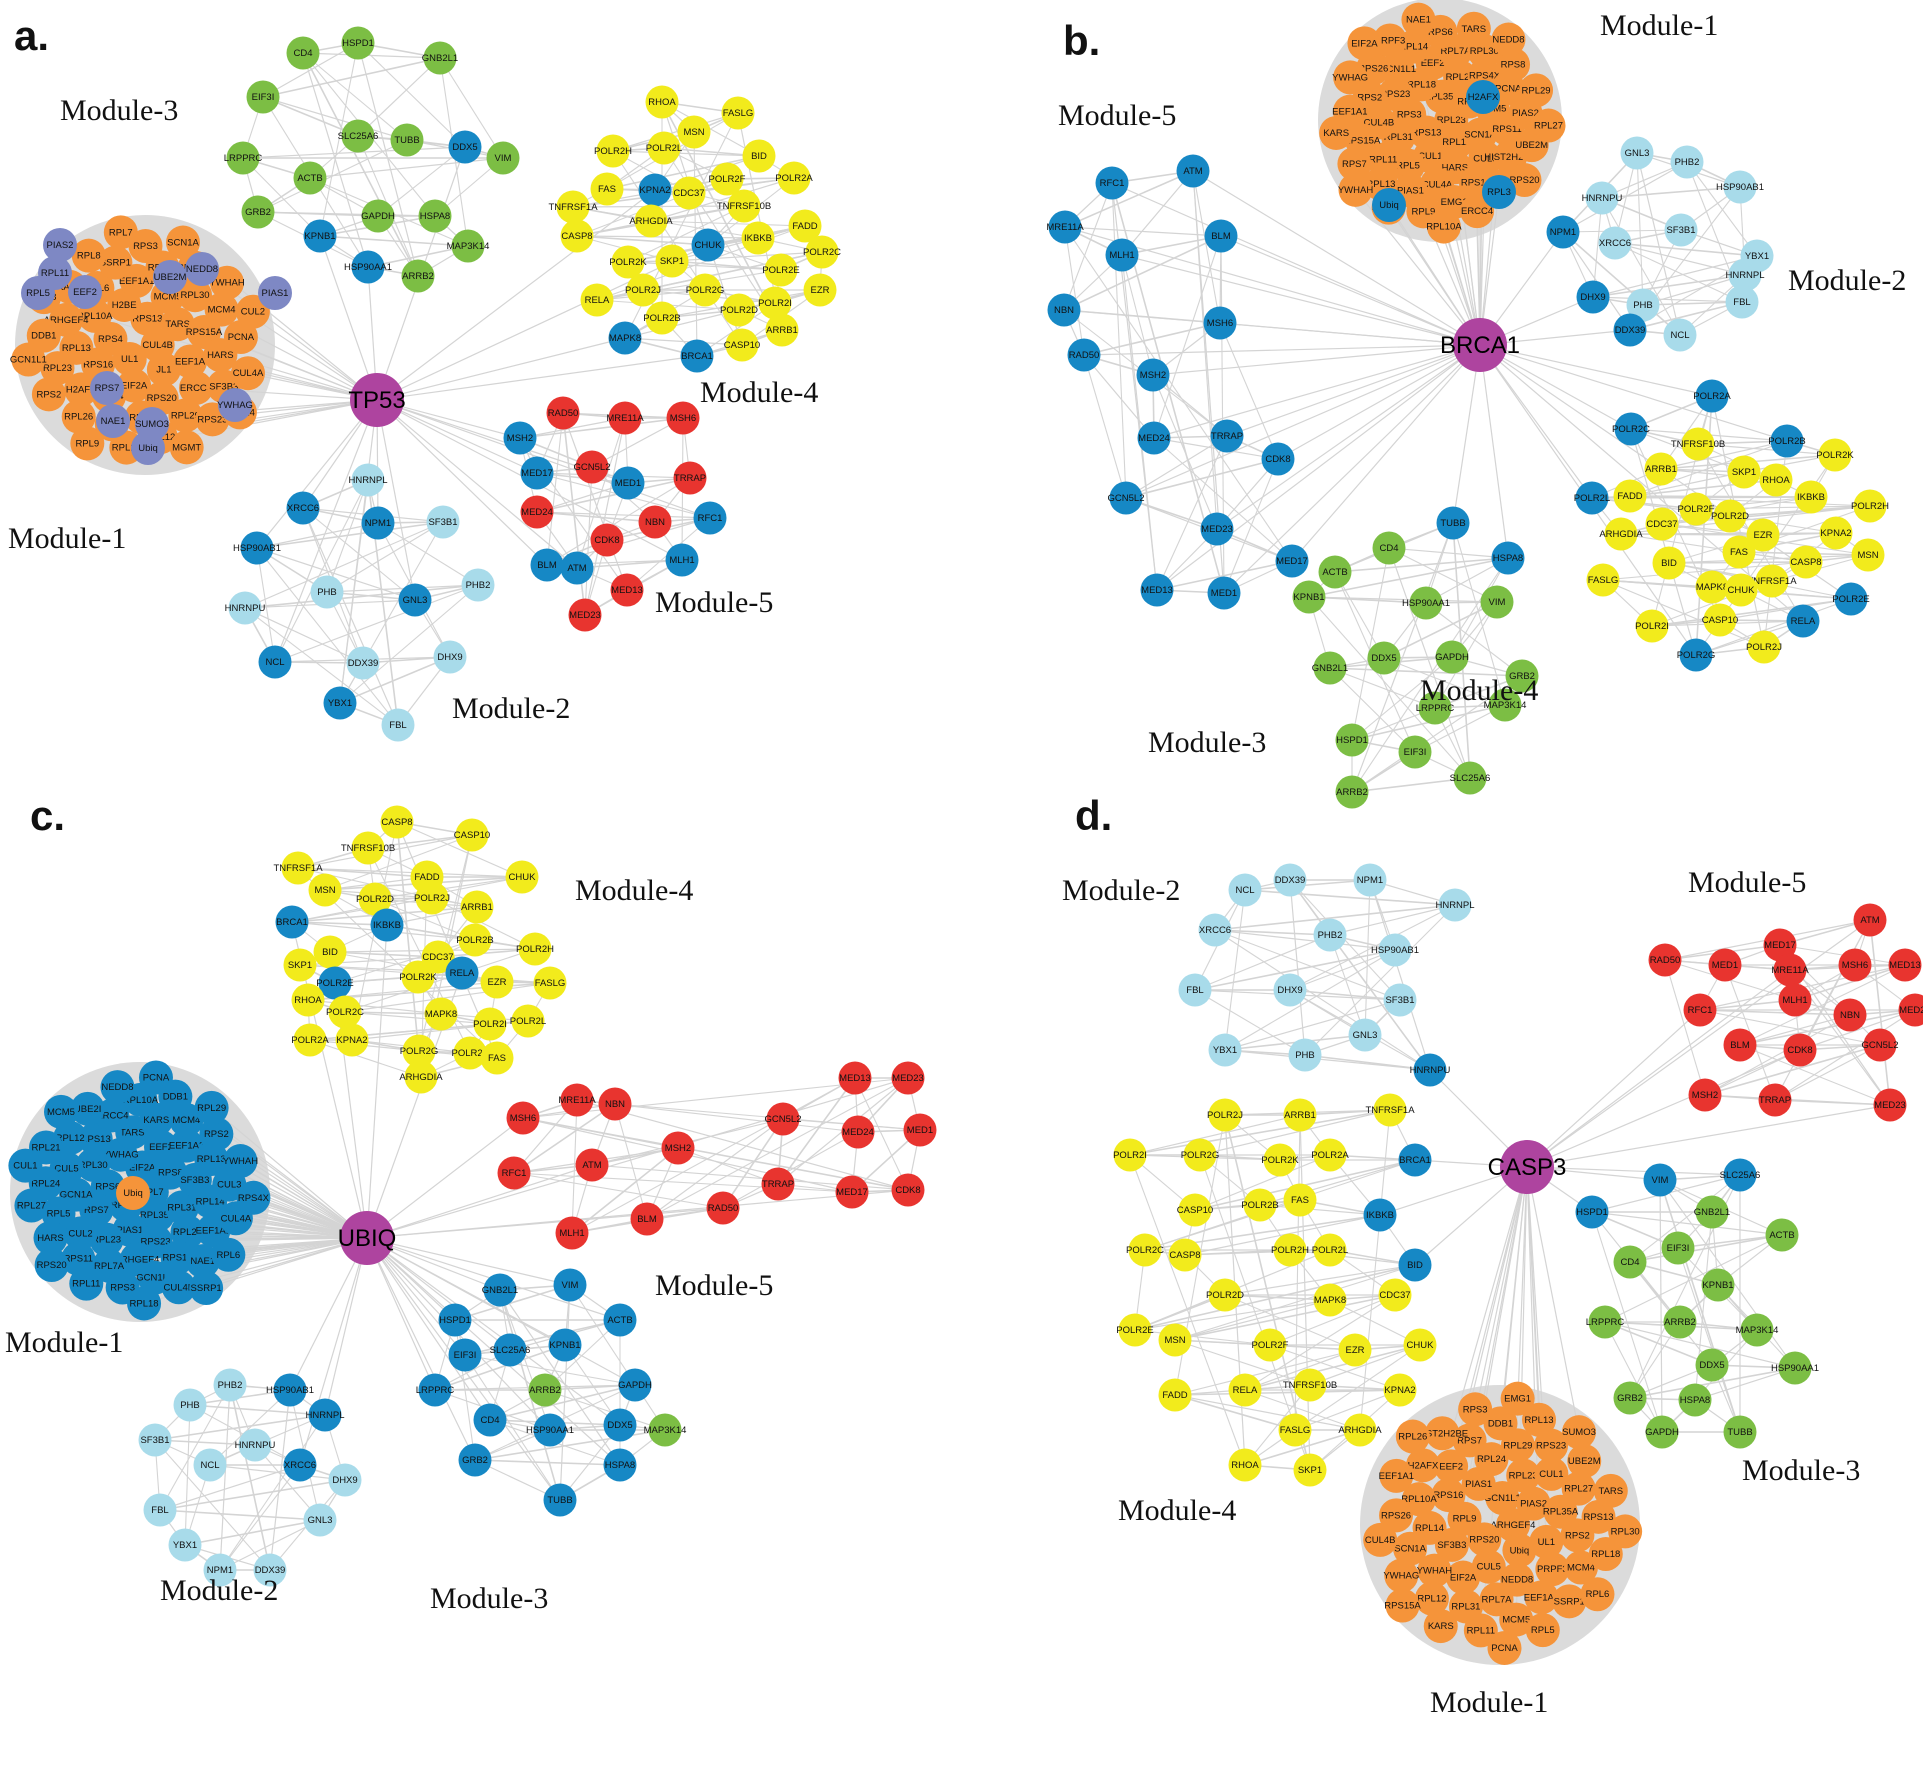 The width and height of the screenshot is (1923, 1775). I want to click on node-rpl27: RPL27, so click(1548, 125).